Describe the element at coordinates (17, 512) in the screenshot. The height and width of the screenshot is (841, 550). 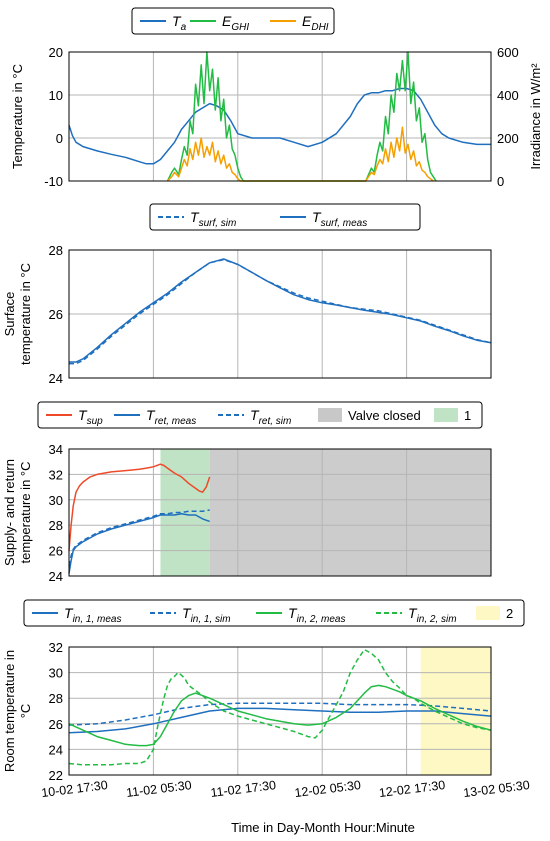
I see `y-axis-label: Supply- and returntemperature in °C` at that location.